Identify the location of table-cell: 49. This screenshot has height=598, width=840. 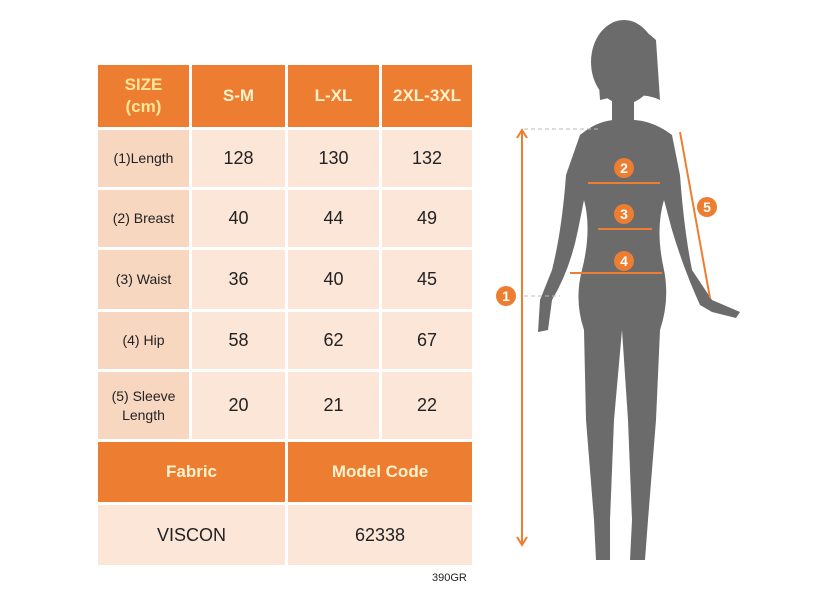
(428, 220).